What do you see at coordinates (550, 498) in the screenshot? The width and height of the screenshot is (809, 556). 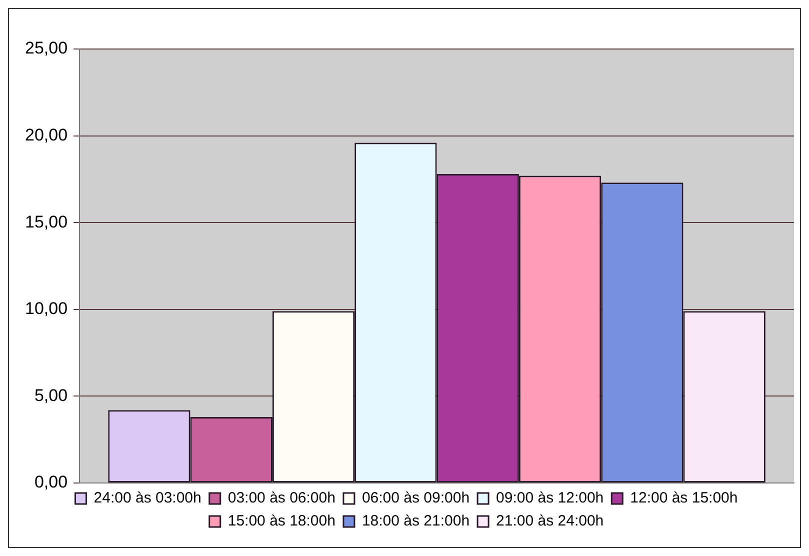 I see `legend-label: 09:00 às 12:00h` at bounding box center [550, 498].